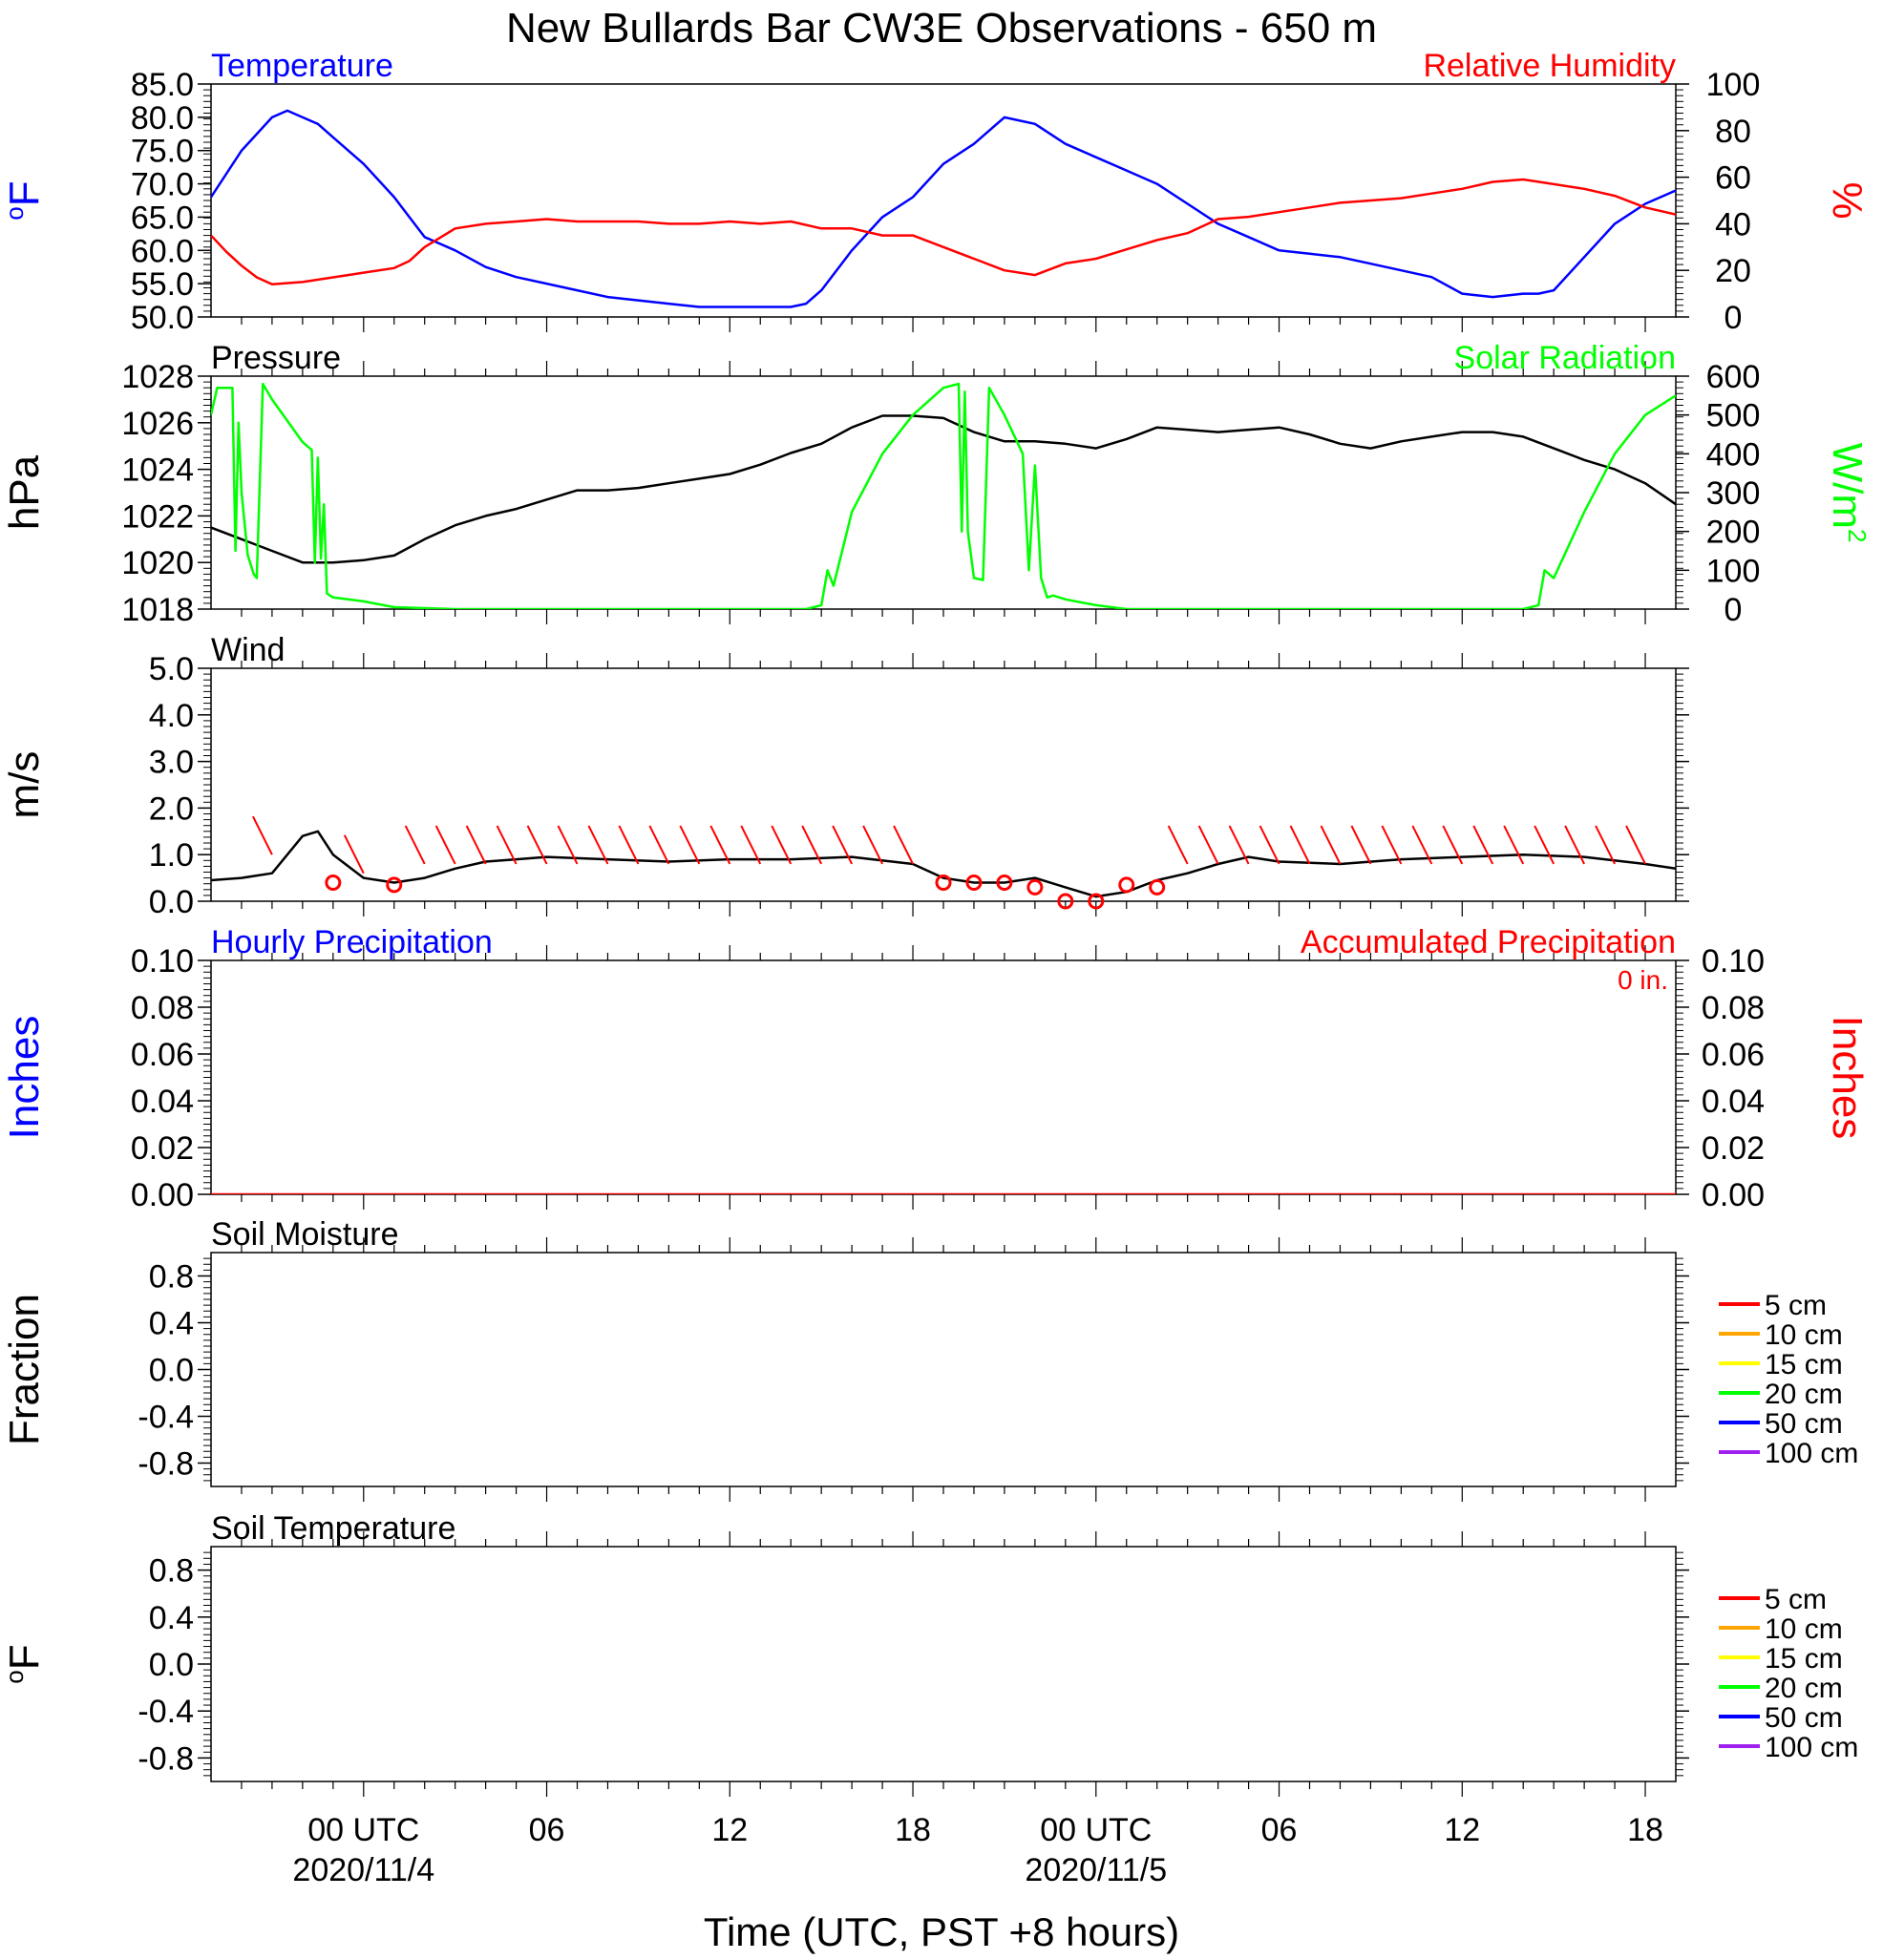 Image resolution: width=1883 pixels, height=1960 pixels. I want to click on left-tick-label: 5.0, so click(171, 669).